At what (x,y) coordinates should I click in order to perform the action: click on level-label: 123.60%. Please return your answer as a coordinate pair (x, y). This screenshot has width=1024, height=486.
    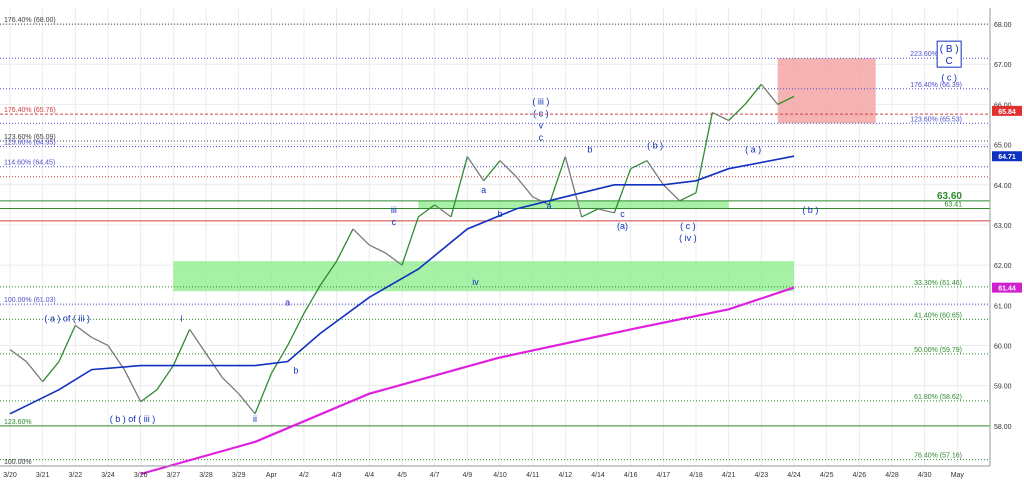
    Looking at the image, I should click on (18, 422).